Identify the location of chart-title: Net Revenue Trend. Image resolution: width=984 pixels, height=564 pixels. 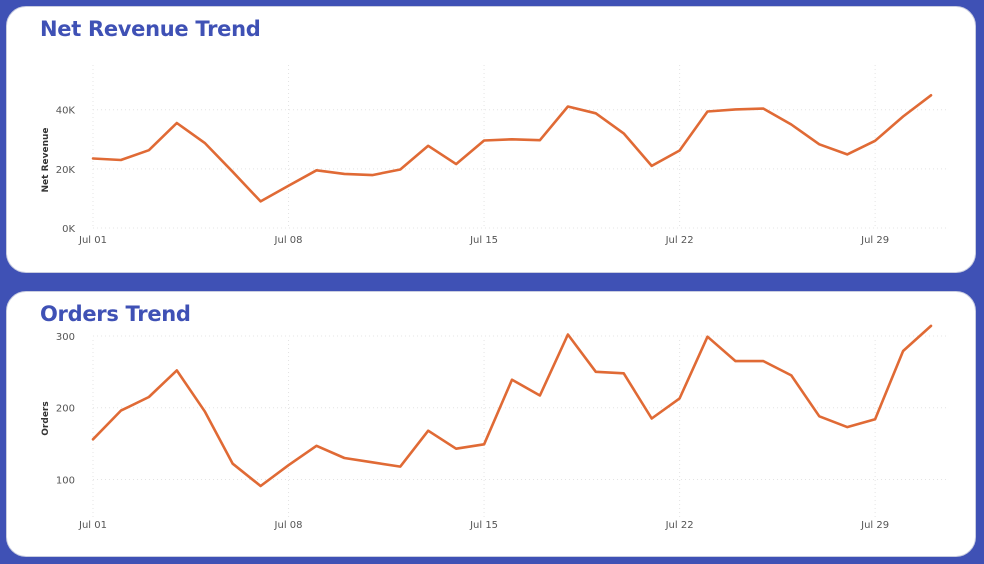
(150, 29).